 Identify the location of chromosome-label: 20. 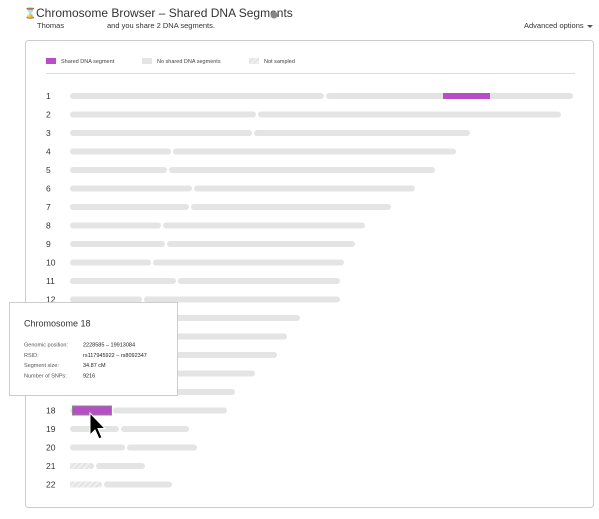
(51, 447).